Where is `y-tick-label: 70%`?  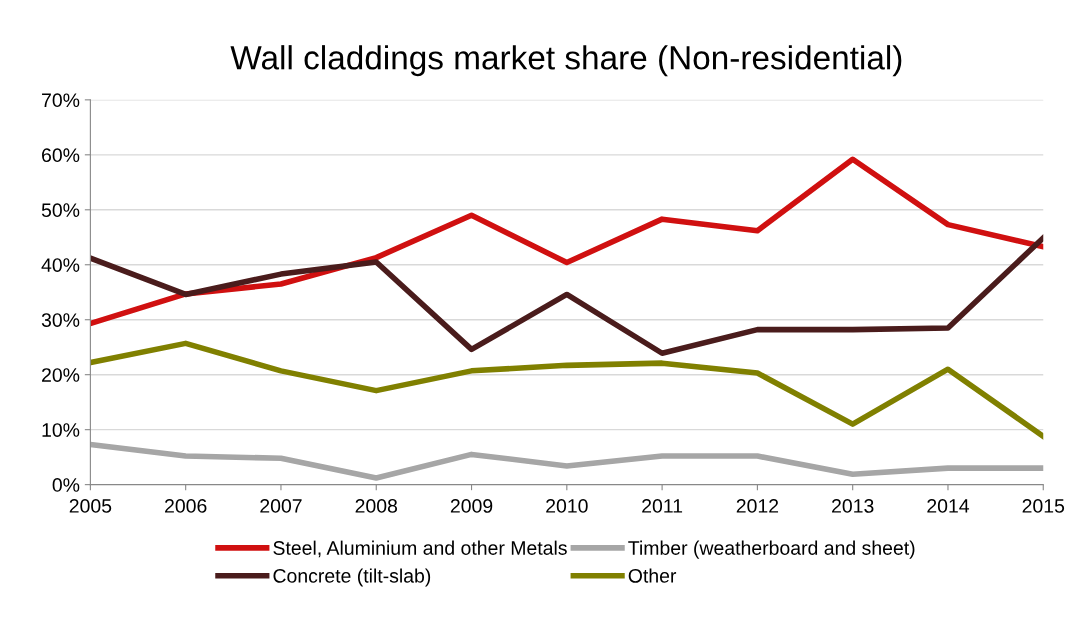
y-tick-label: 70% is located at coordinates (61, 100).